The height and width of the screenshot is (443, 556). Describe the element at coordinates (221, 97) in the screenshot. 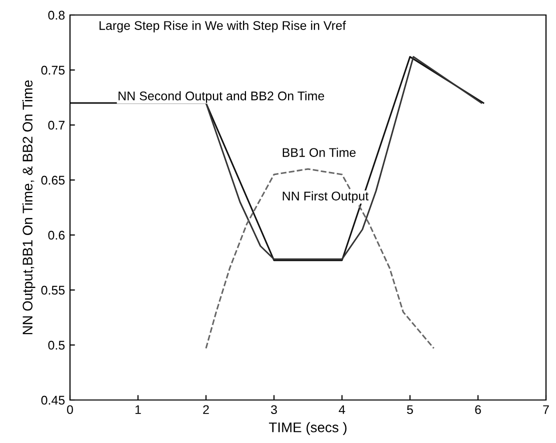

I see `annotation: NN Second Output and BB2 On Time` at that location.